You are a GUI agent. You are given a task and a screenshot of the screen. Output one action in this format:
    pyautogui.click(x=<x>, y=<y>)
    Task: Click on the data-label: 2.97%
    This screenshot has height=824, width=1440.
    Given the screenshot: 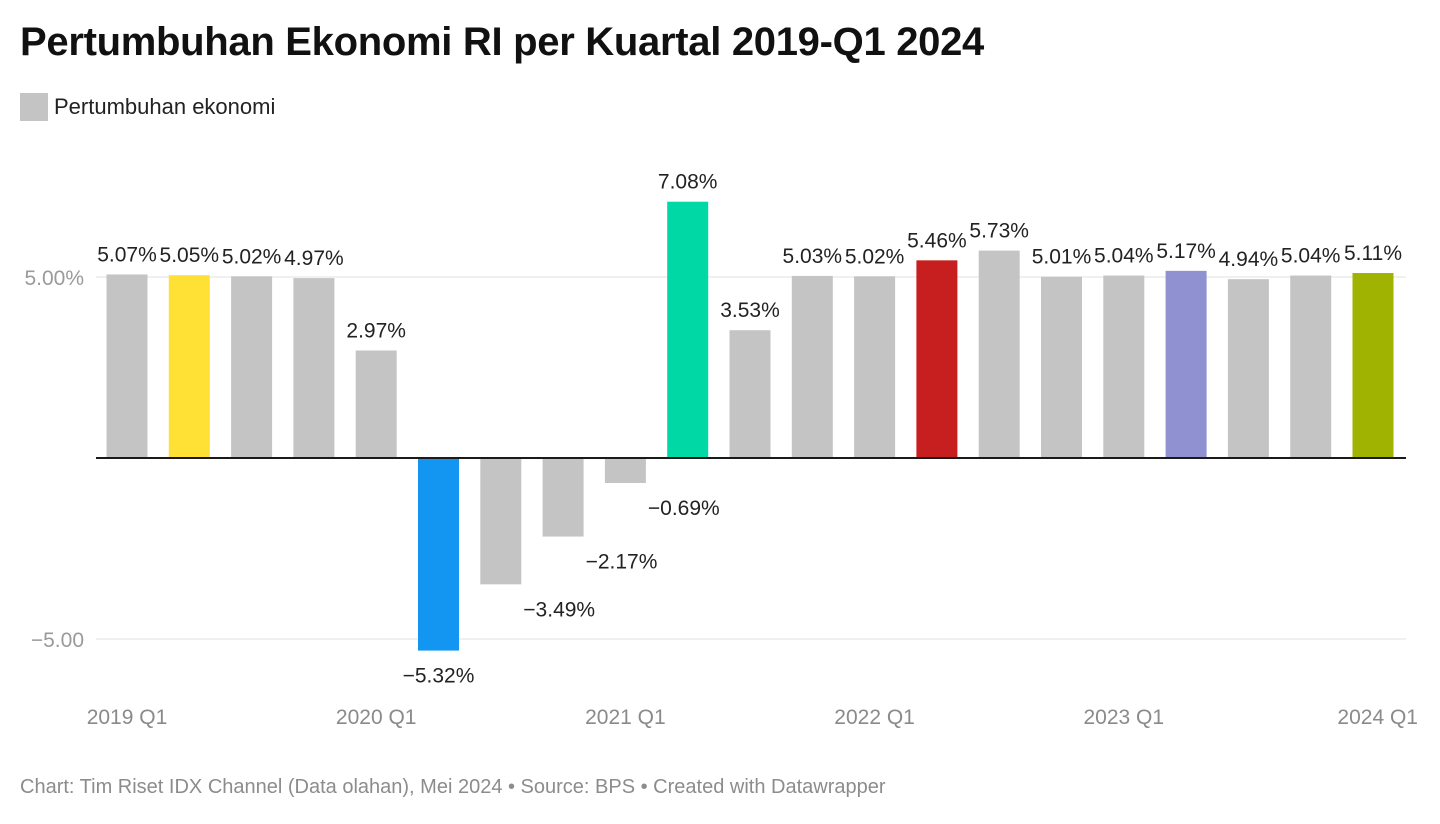 What is the action you would take?
    pyautogui.click(x=376, y=330)
    